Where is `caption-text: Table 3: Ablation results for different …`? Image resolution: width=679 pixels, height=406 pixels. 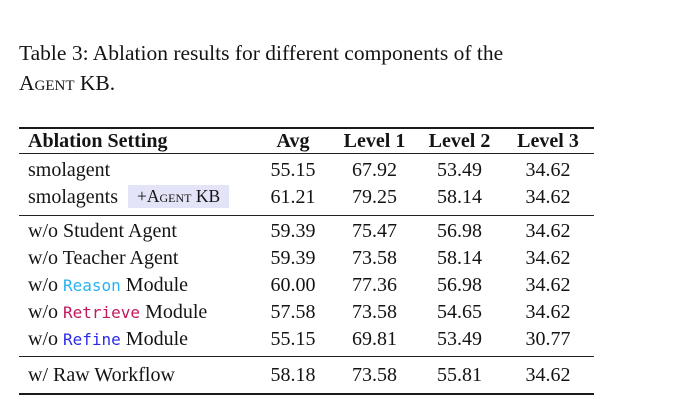
caption-text: Table 3: Ablation results for different … is located at coordinates (261, 53).